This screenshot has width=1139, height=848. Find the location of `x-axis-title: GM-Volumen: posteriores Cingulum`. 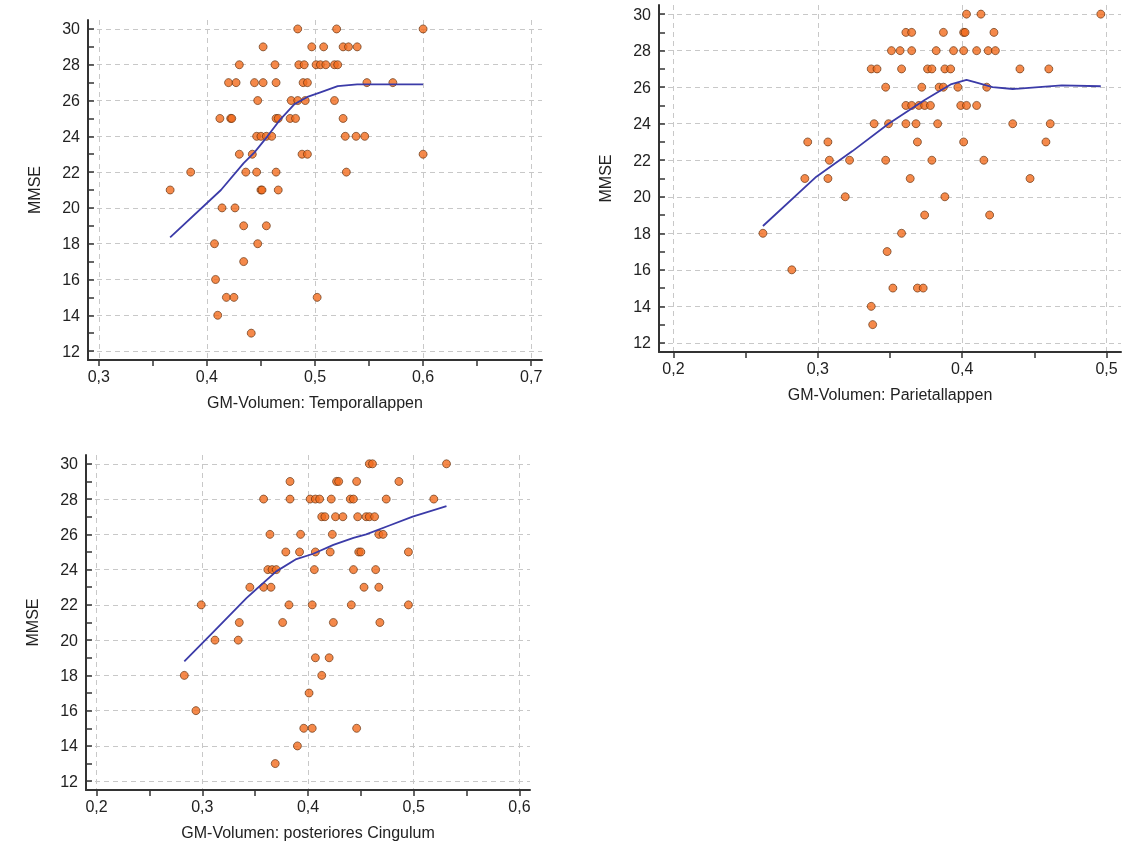

x-axis-title: GM-Volumen: posteriores Cingulum is located at coordinates (308, 832).